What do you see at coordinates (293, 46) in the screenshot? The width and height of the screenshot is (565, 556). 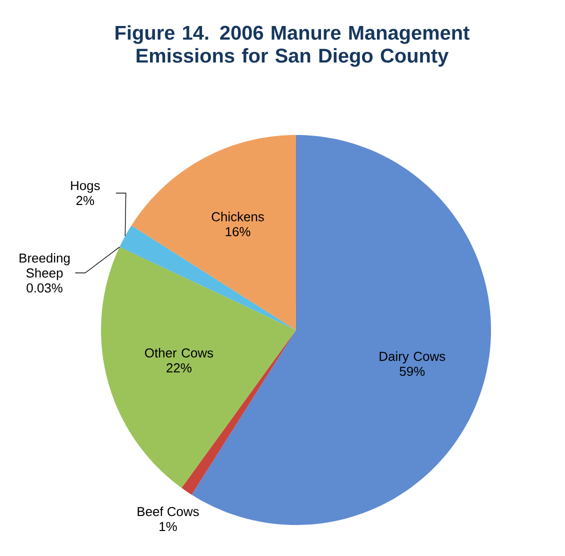 I see `chart-title: Figure 14. 2006 Manure Management Emissions for San Diego County` at bounding box center [293, 46].